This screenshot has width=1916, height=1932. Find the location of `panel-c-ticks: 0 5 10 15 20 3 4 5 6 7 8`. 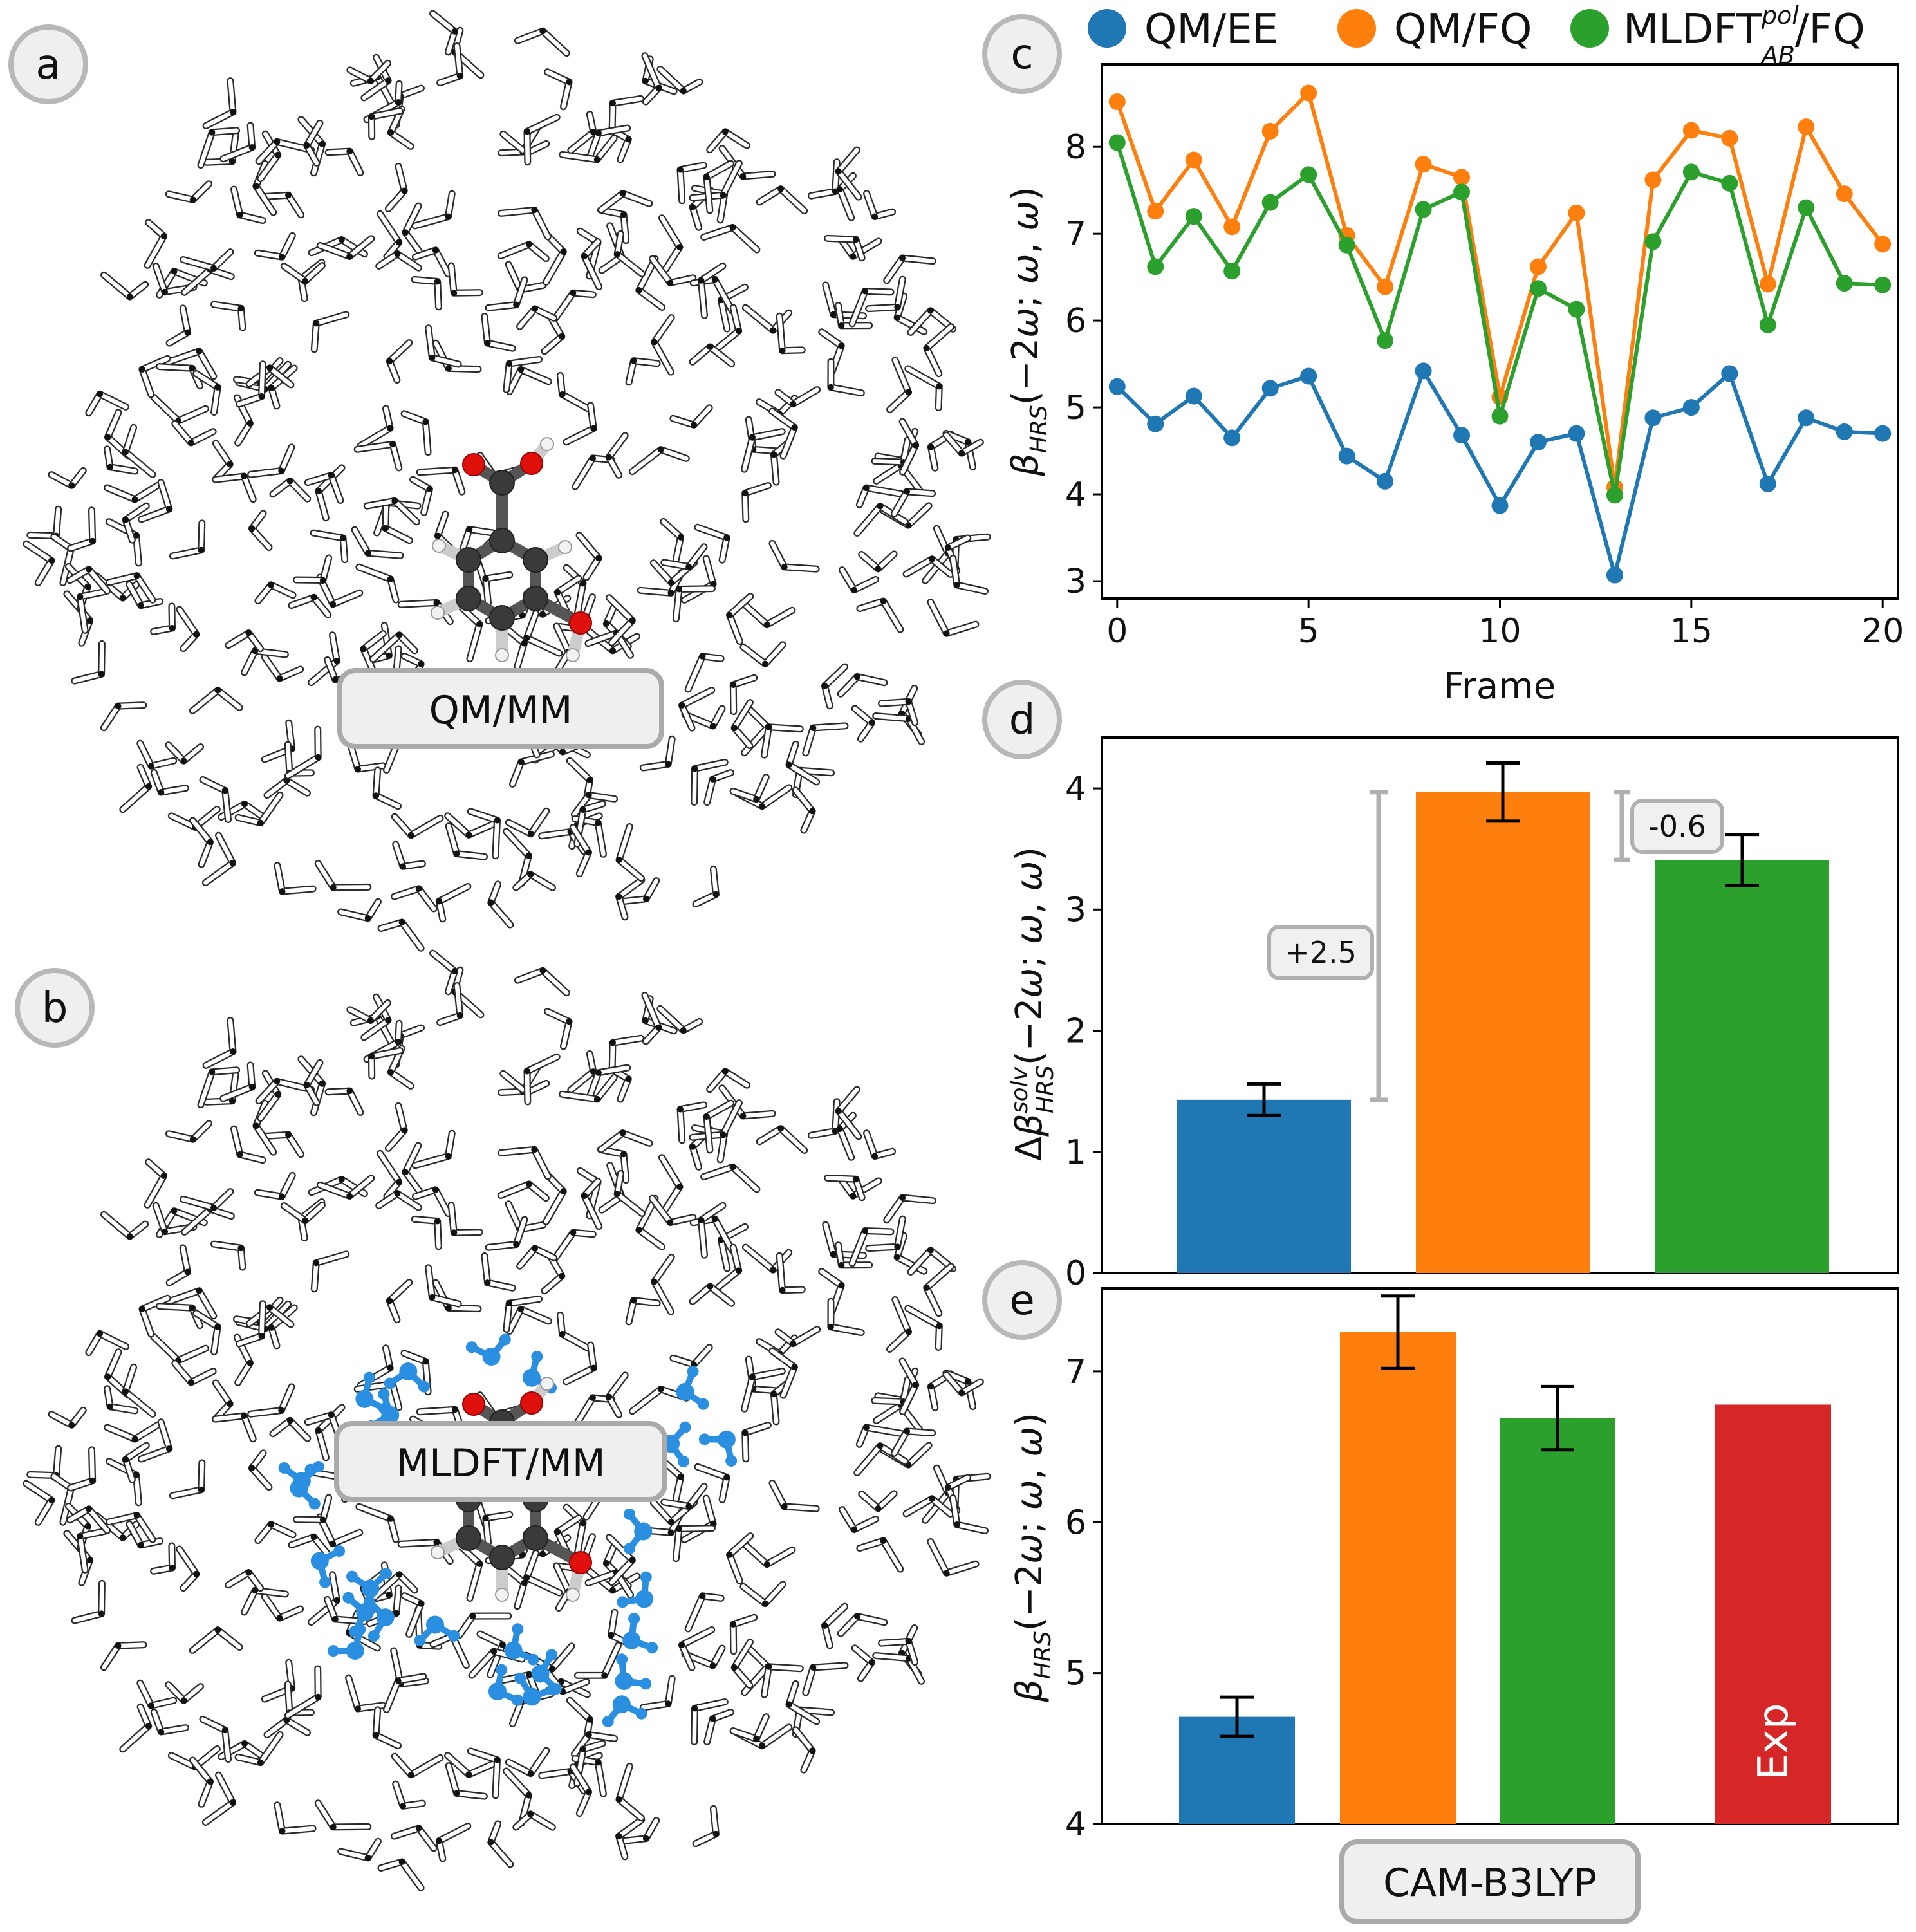

panel-c-ticks: 0 5 10 15 20 3 4 5 6 7 8 is located at coordinates (1484, 389).